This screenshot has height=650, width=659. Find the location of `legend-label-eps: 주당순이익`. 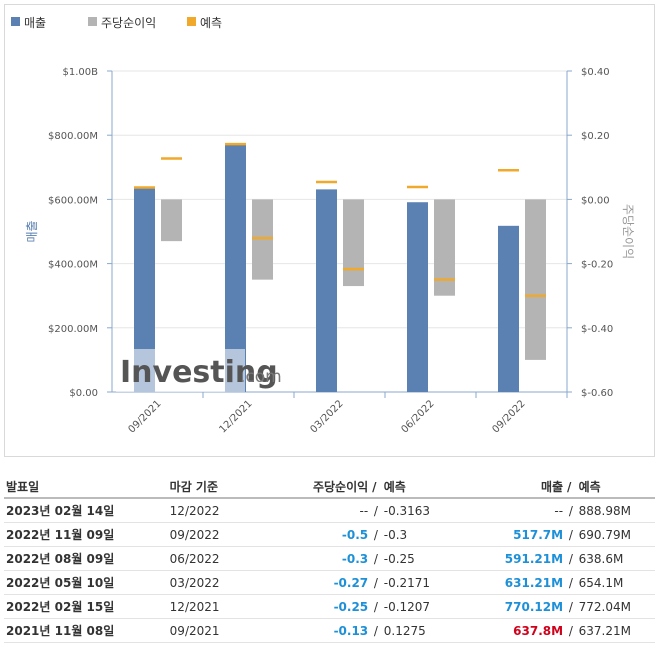

legend-label-eps: 주당순이익 is located at coordinates (129, 23).